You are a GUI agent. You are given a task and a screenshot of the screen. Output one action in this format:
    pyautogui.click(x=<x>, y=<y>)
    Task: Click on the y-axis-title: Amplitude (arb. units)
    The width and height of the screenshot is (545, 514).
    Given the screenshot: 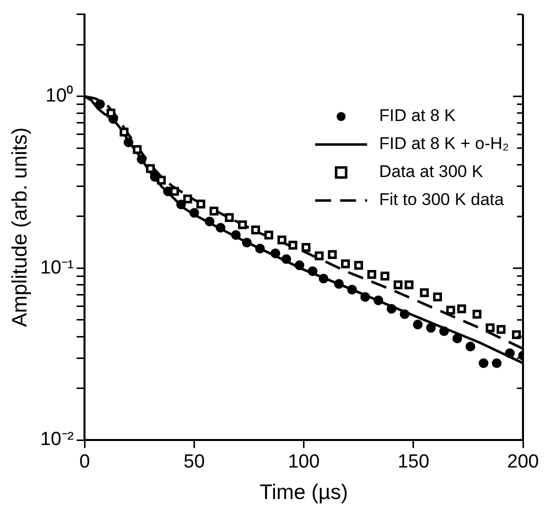 What is the action you would take?
    pyautogui.click(x=20, y=227)
    